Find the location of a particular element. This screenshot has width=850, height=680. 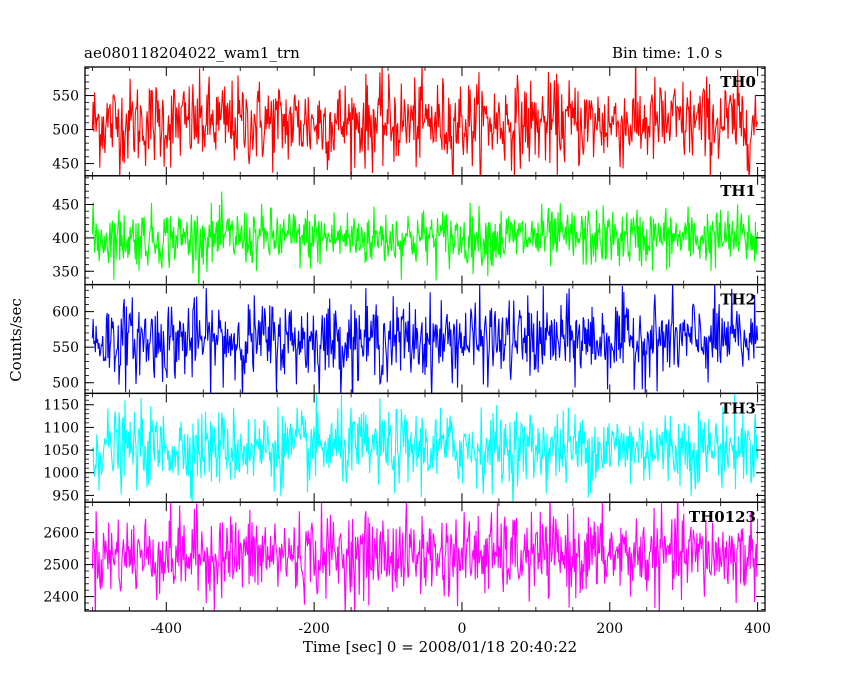

series-line-th0123 is located at coordinates (425, 557).